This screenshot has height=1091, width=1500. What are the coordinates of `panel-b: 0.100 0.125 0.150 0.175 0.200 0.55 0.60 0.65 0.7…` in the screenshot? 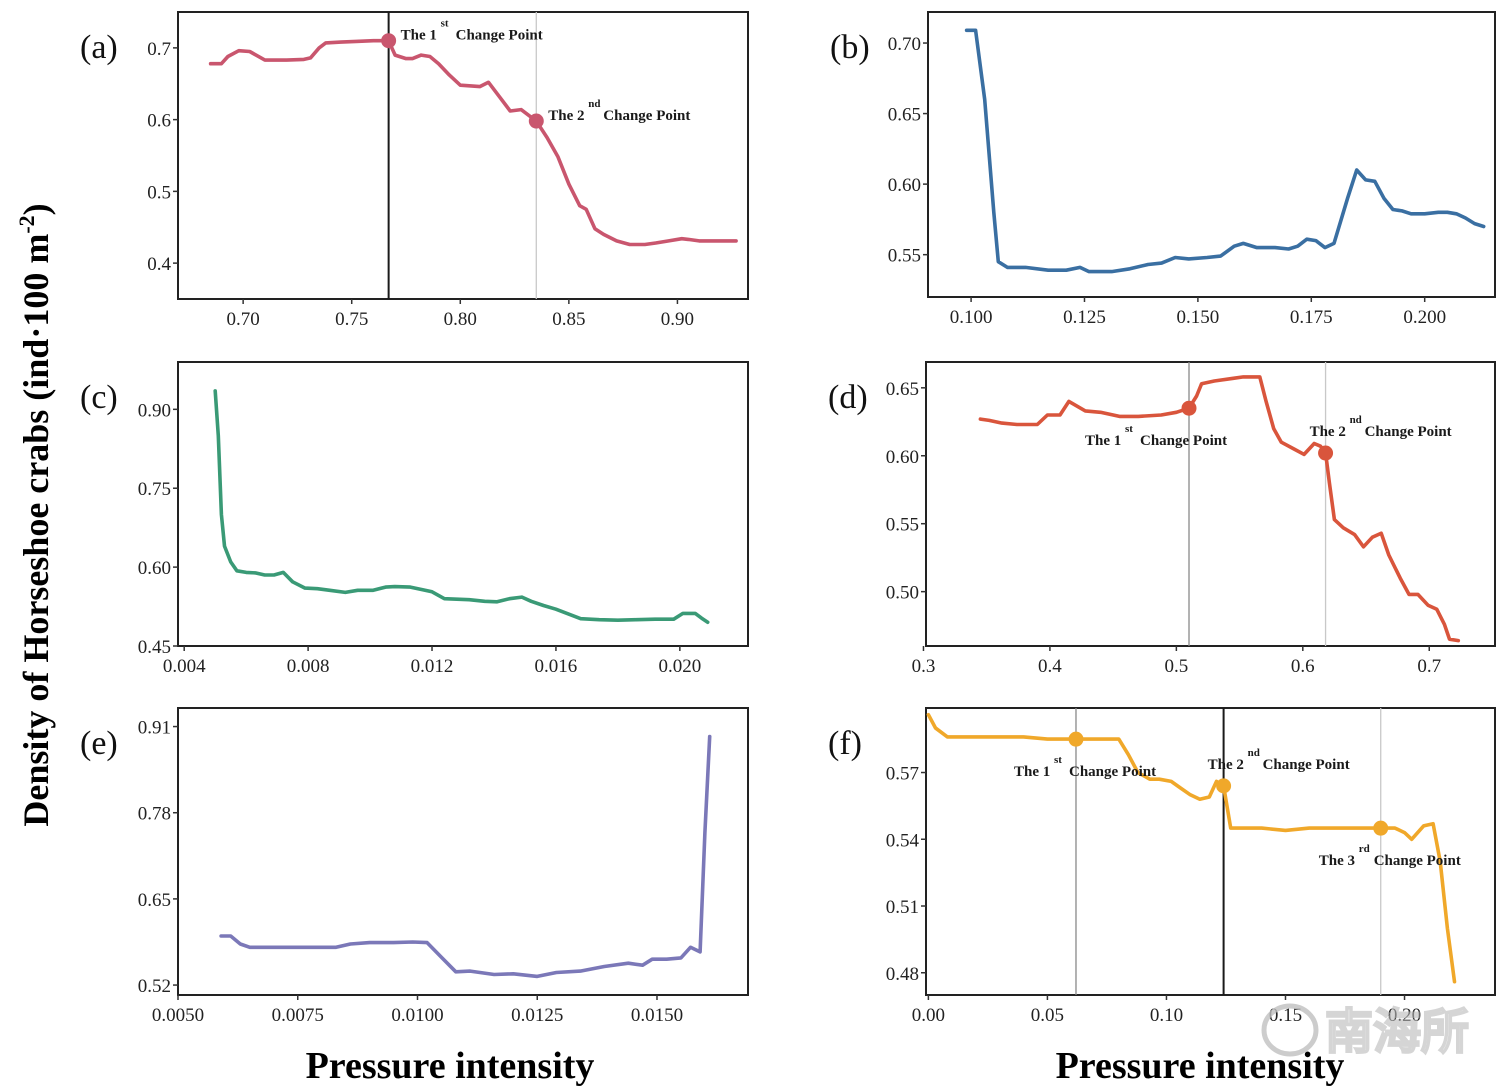 It's located at (1163, 169).